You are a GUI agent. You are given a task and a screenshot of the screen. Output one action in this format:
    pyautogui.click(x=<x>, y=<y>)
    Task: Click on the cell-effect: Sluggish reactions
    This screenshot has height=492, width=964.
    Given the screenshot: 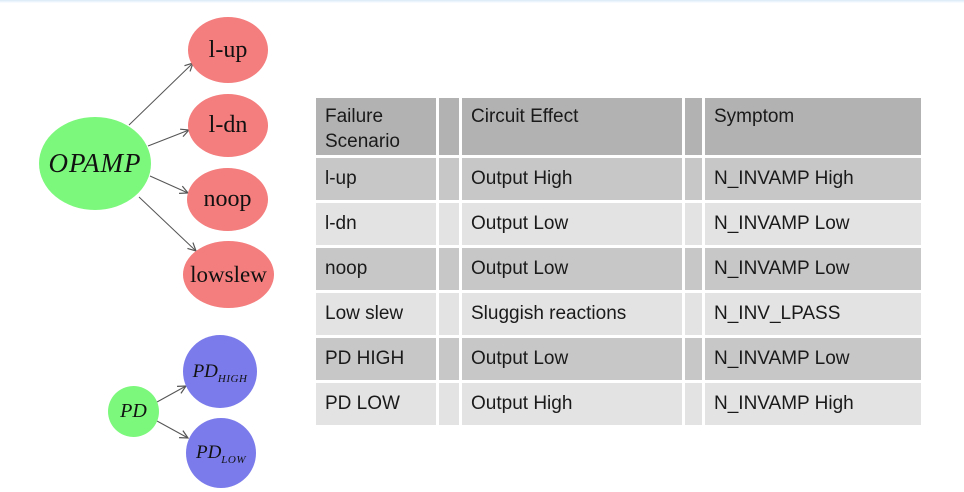 What is the action you would take?
    pyautogui.click(x=572, y=314)
    